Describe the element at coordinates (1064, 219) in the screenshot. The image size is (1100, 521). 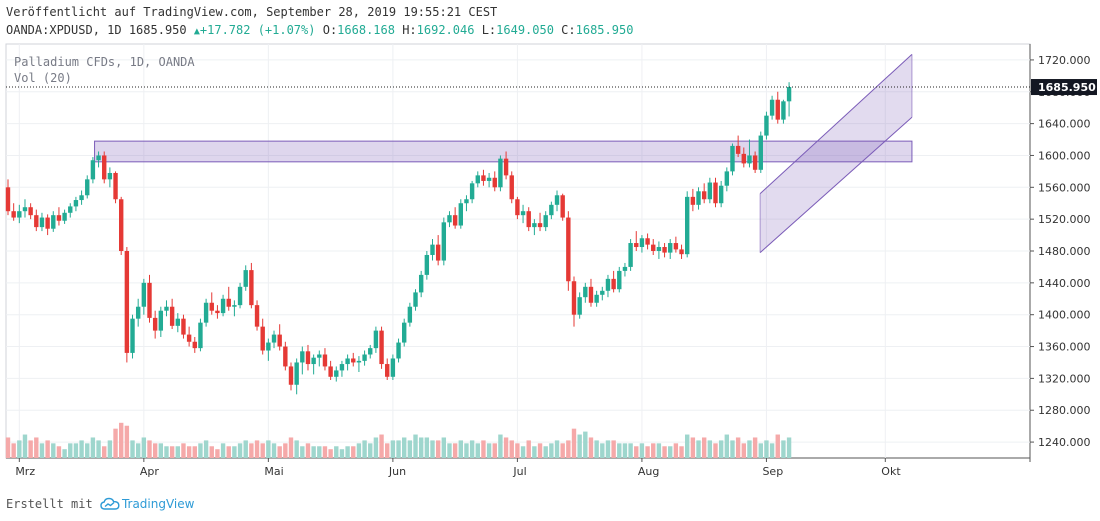
I see `y-tick-label: 1520.000` at that location.